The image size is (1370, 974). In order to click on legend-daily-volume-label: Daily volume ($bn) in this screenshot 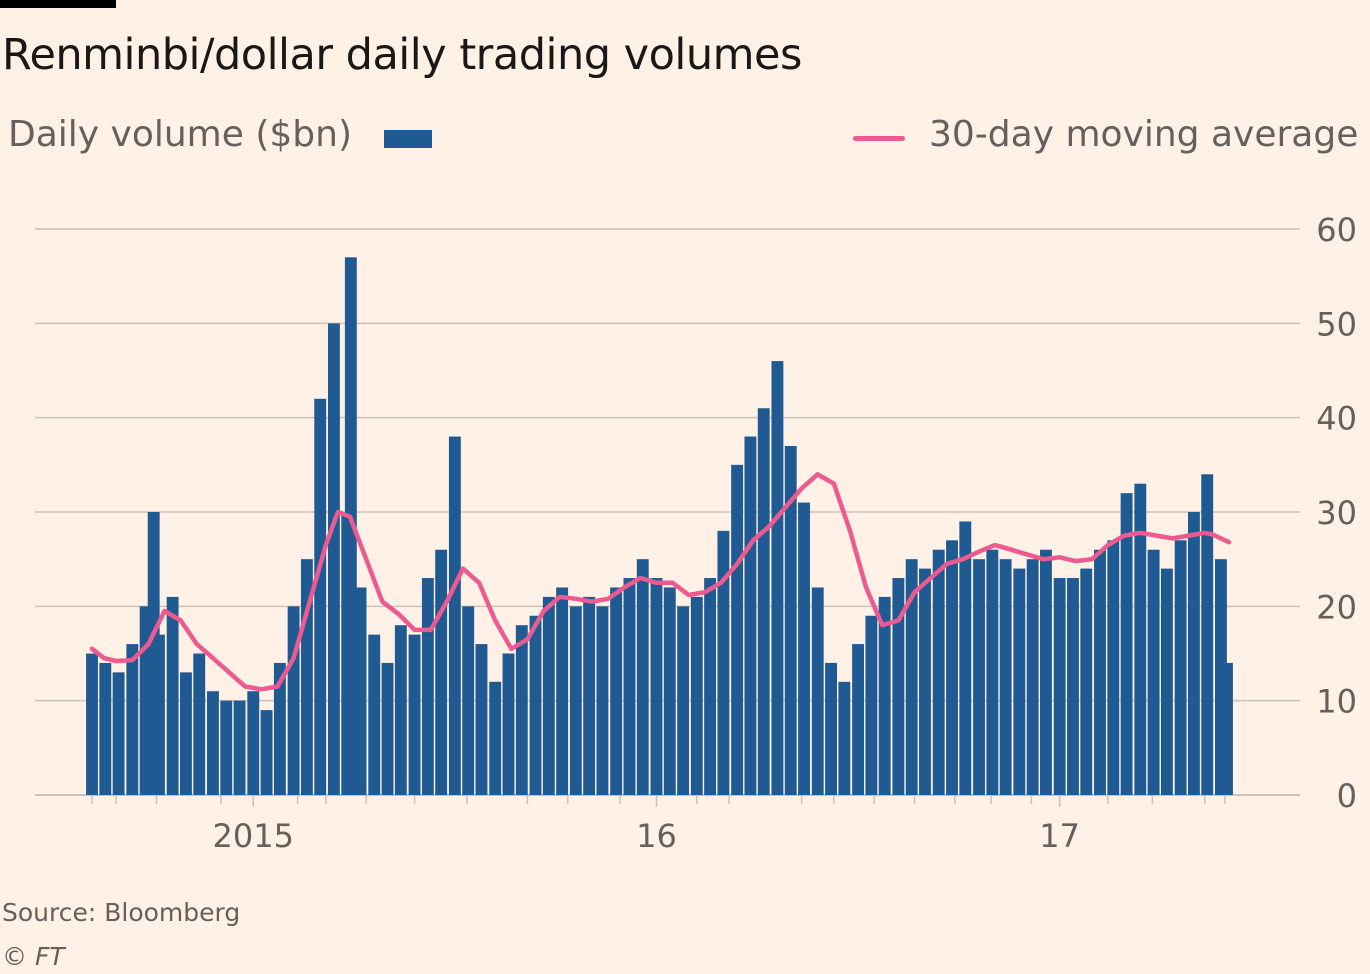, I will do `click(180, 134)`.